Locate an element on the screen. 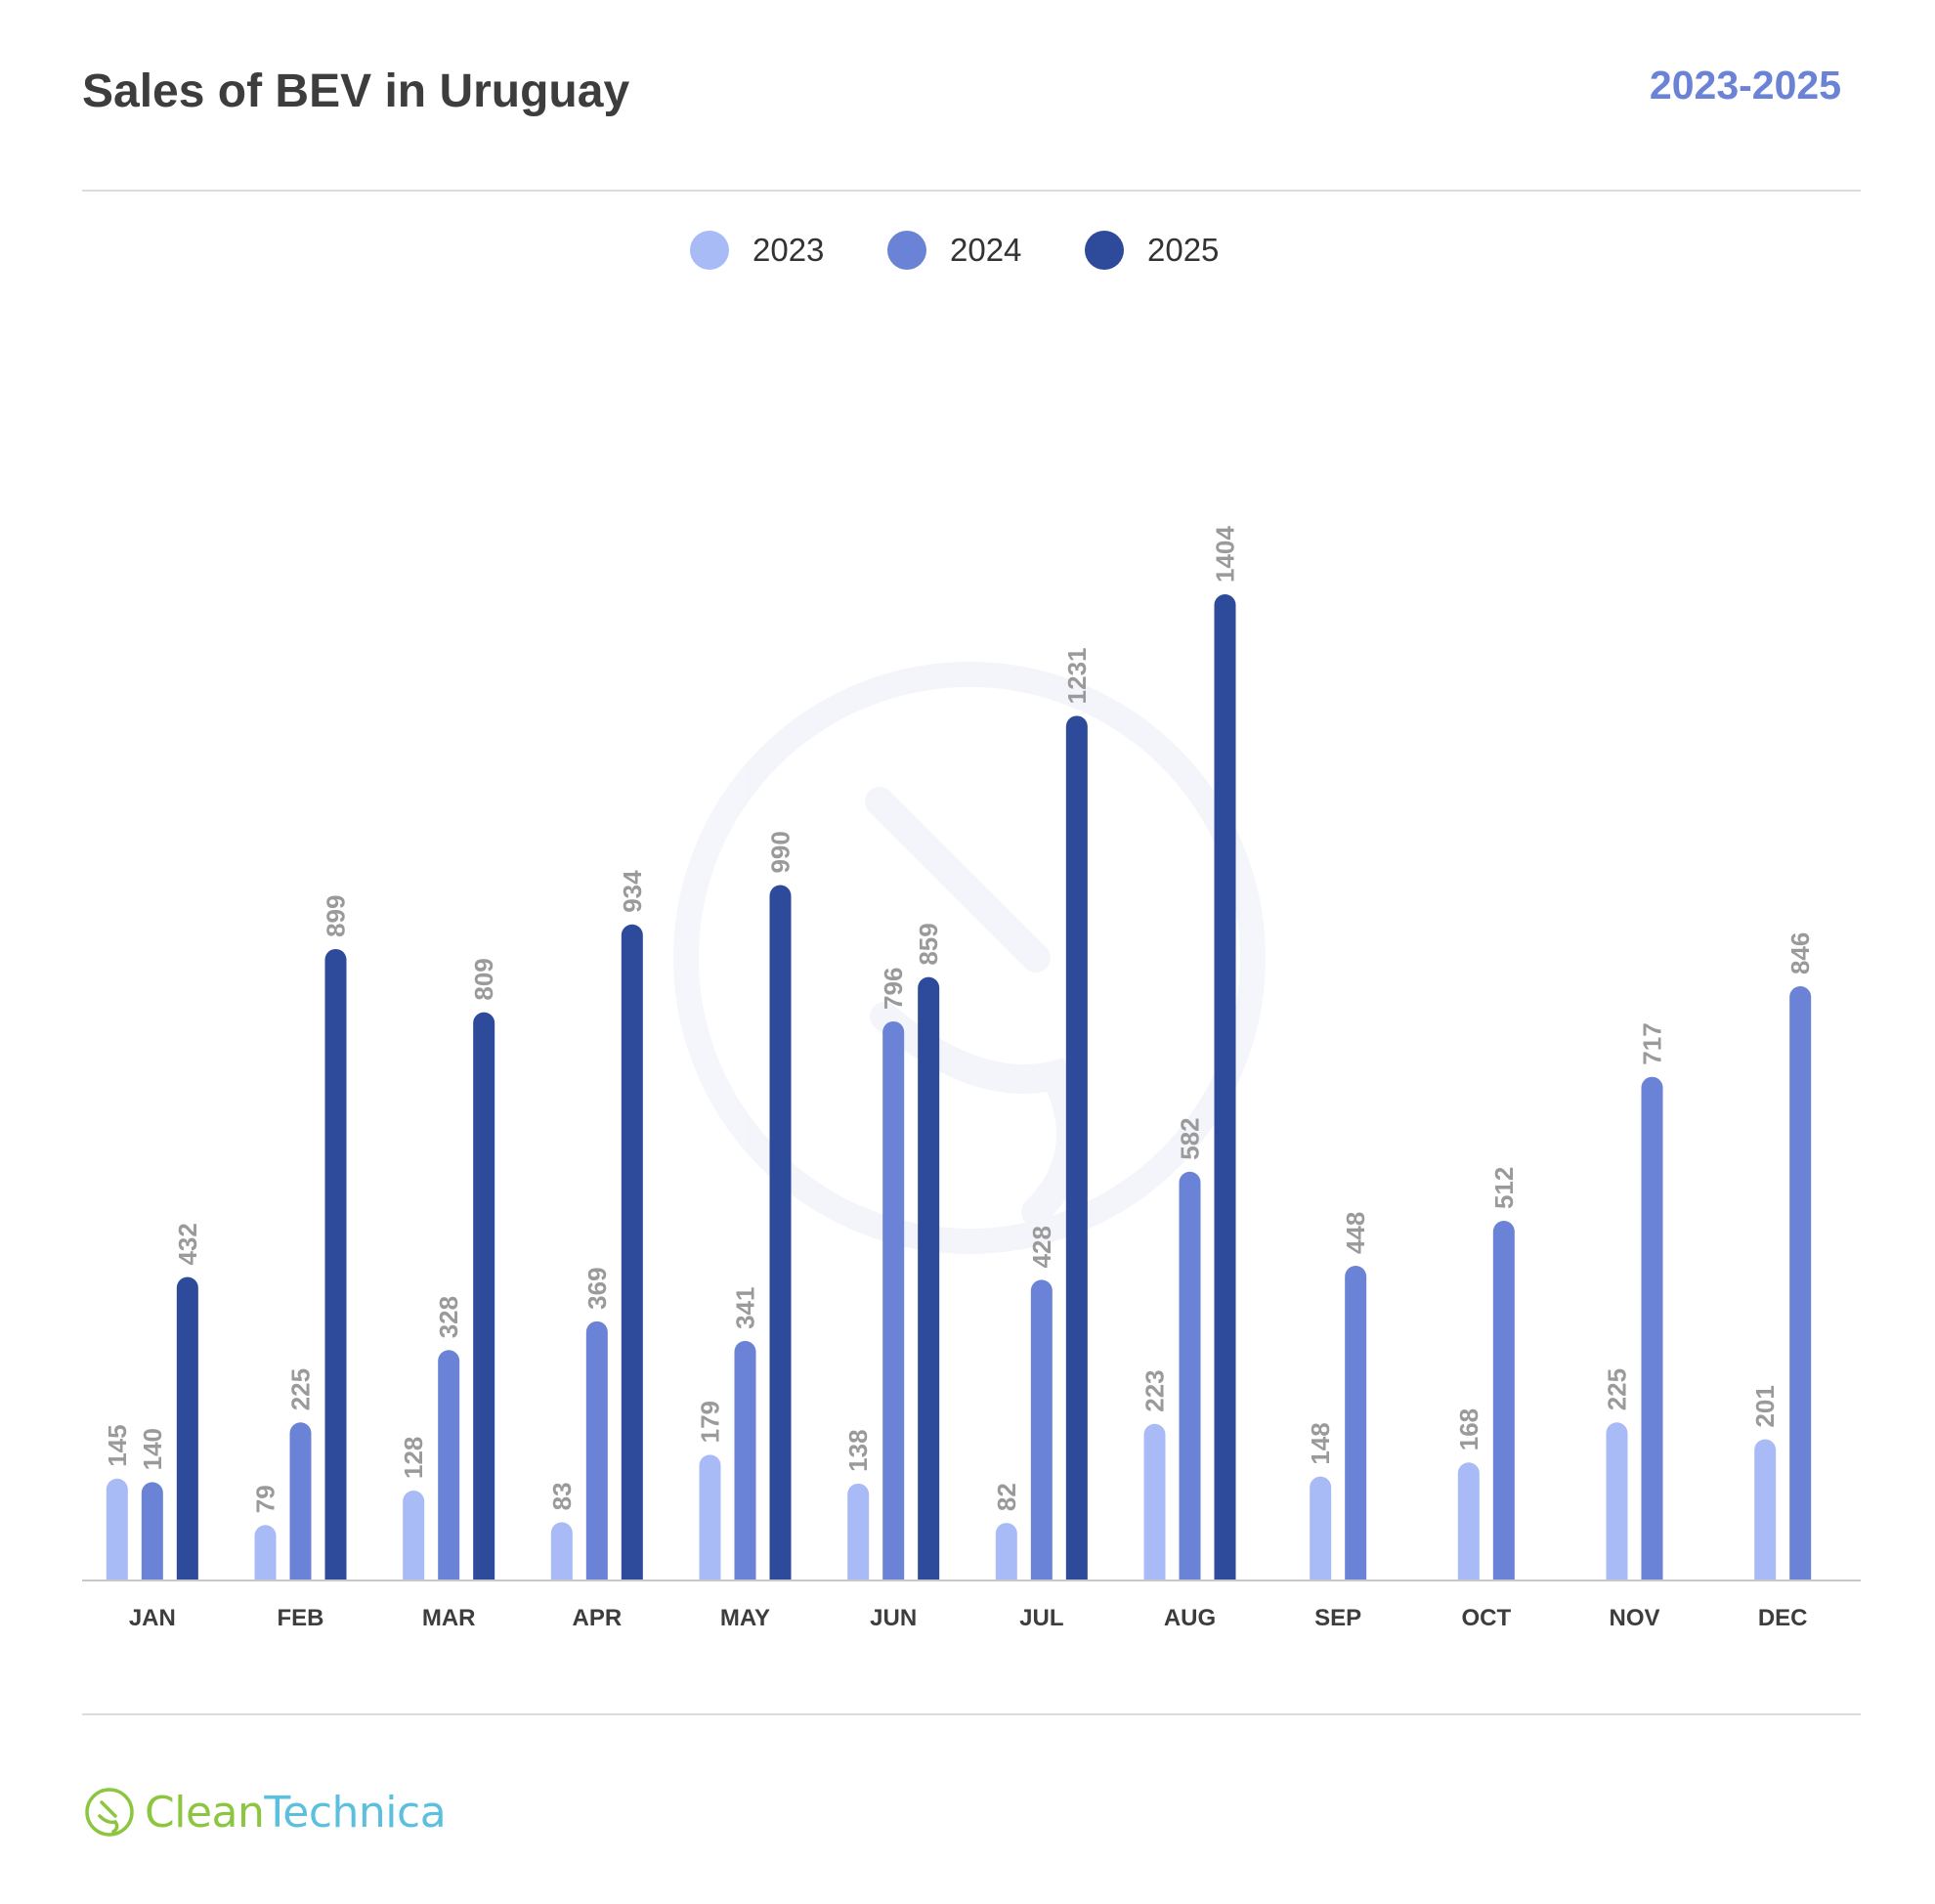 Image resolution: width=1935 pixels, height=1904 pixels. value-label-mar-2025: 809 is located at coordinates (483, 979).